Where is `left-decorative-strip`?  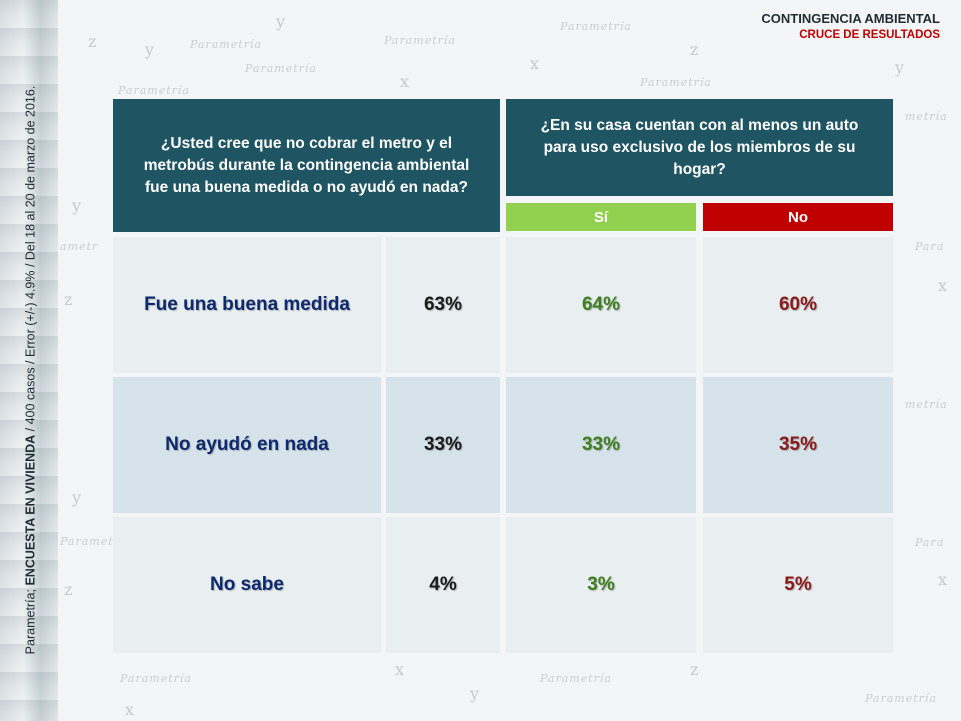 left-decorative-strip is located at coordinates (29, 360).